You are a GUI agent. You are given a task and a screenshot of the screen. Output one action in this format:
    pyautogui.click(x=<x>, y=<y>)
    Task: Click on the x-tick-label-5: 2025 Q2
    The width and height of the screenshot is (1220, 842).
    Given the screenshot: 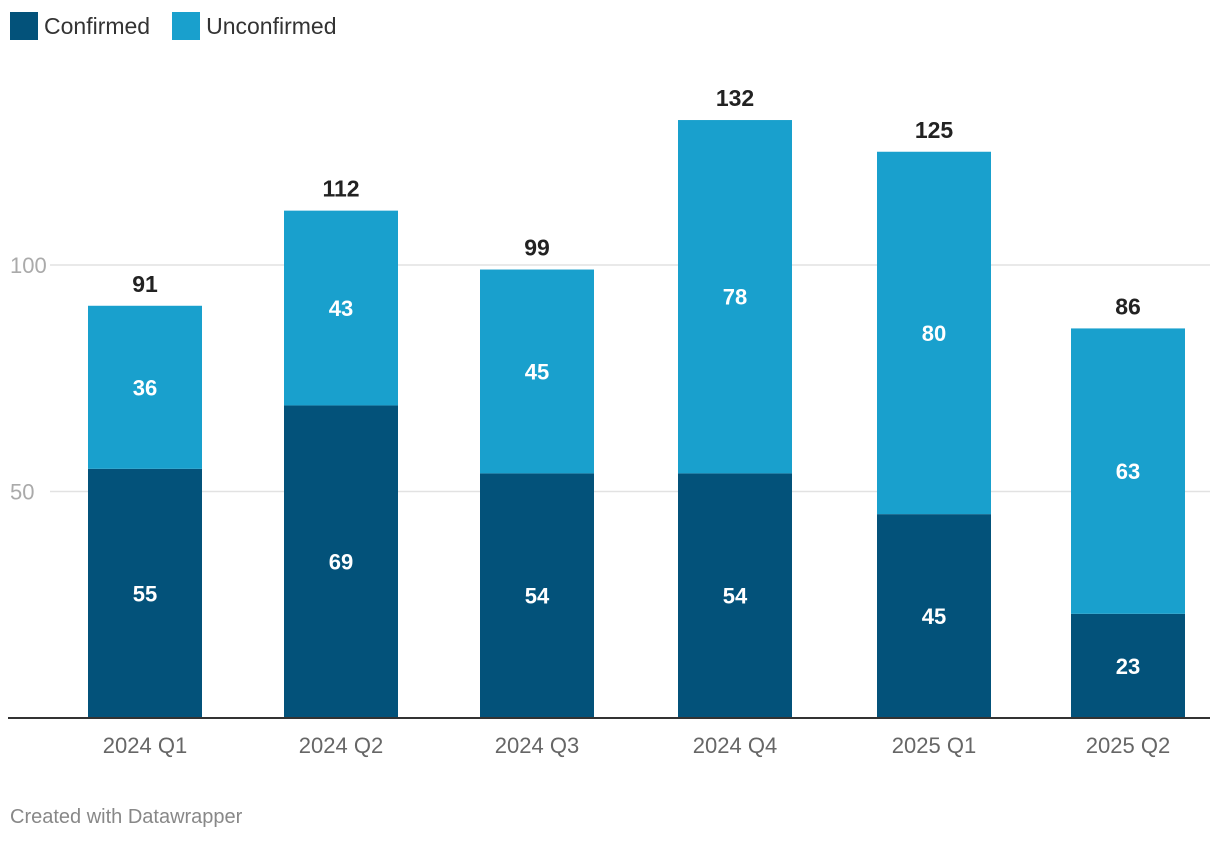 What is the action you would take?
    pyautogui.click(x=1128, y=745)
    